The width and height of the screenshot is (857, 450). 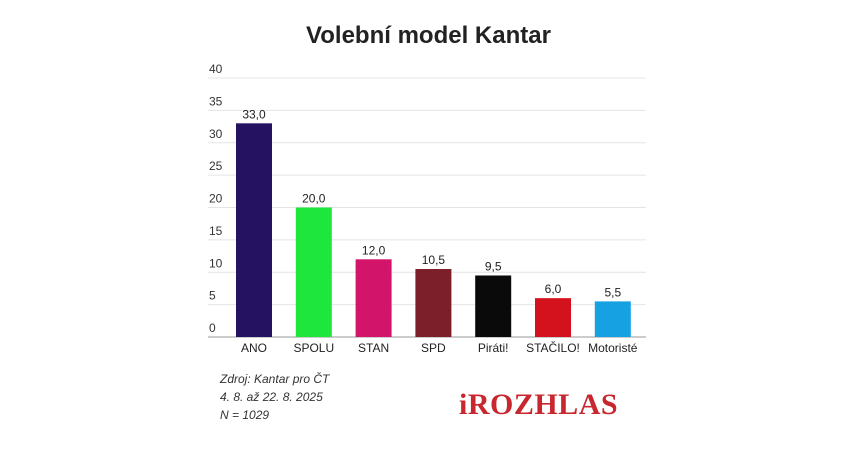 What do you see at coordinates (216, 263) in the screenshot?
I see `y-tick-label: 10` at bounding box center [216, 263].